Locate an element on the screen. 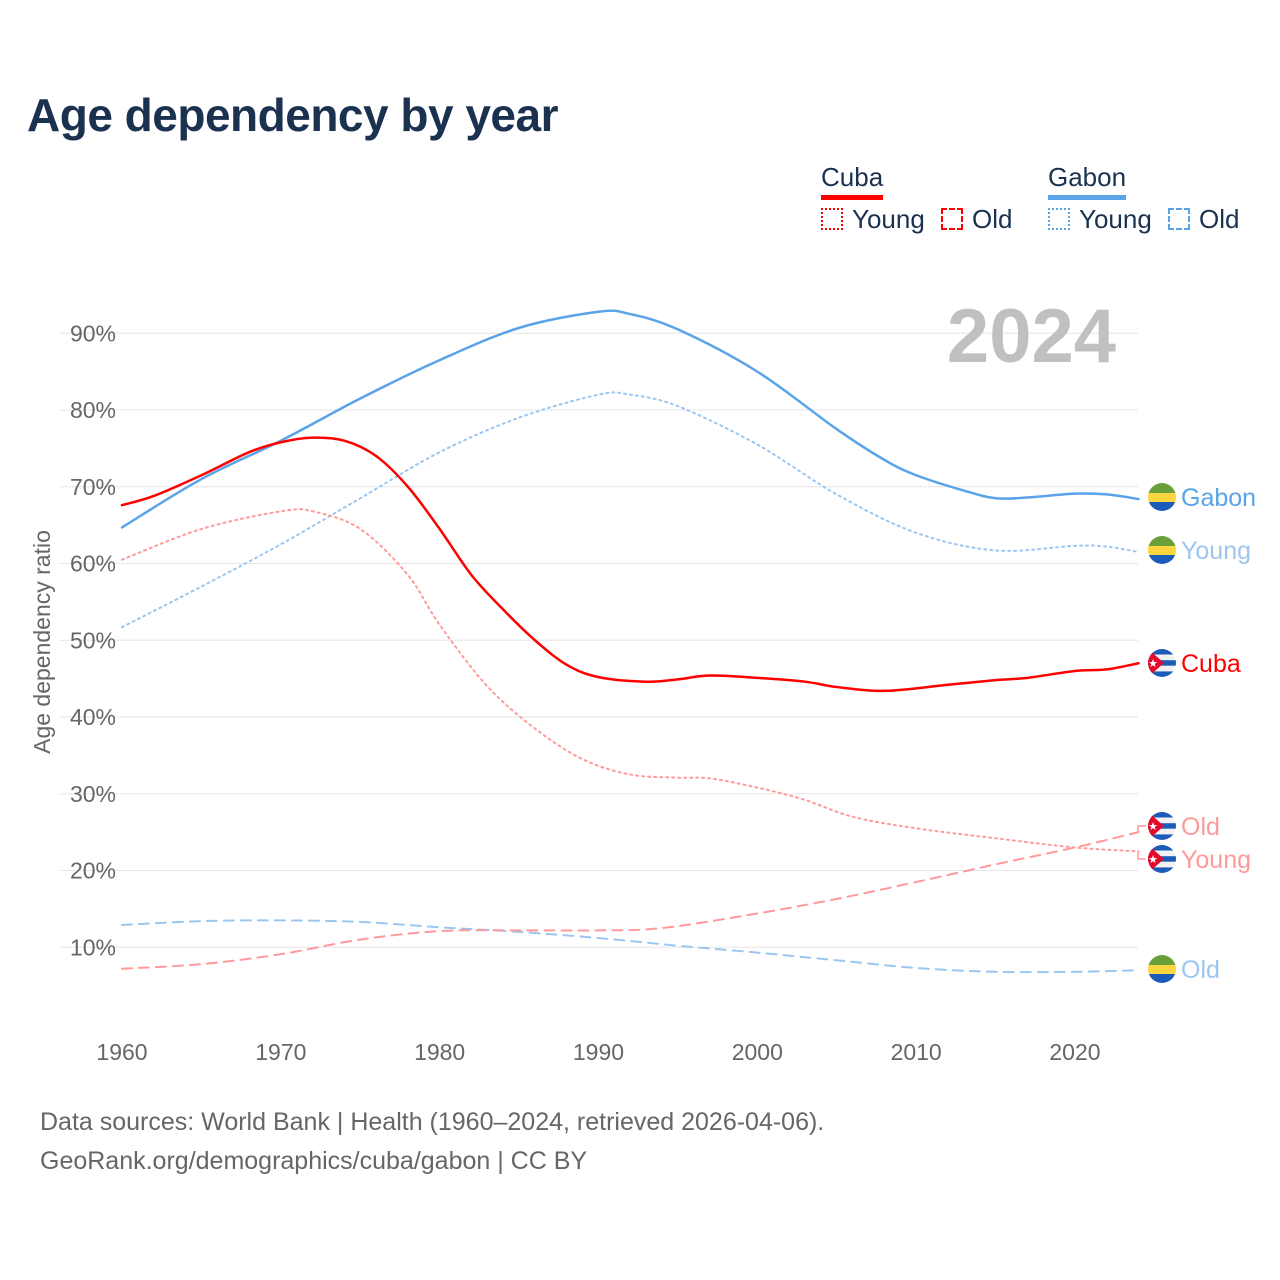 The height and width of the screenshot is (1280, 1280). x-tick-label: 2000 is located at coordinates (757, 1052).